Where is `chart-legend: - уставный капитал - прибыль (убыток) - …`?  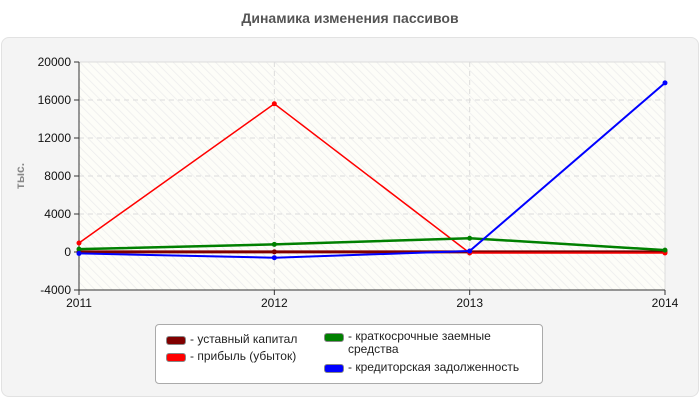
chart-legend: - уставный капитал - прибыль (убыток) - … is located at coordinates (349, 354).